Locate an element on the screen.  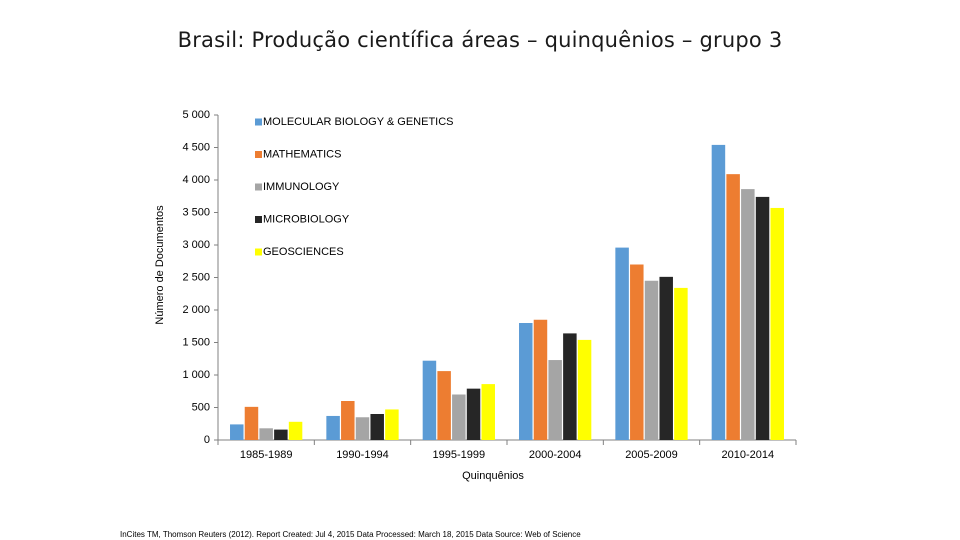
legend-label: GEOSCIENCES is located at coordinates (303, 252).